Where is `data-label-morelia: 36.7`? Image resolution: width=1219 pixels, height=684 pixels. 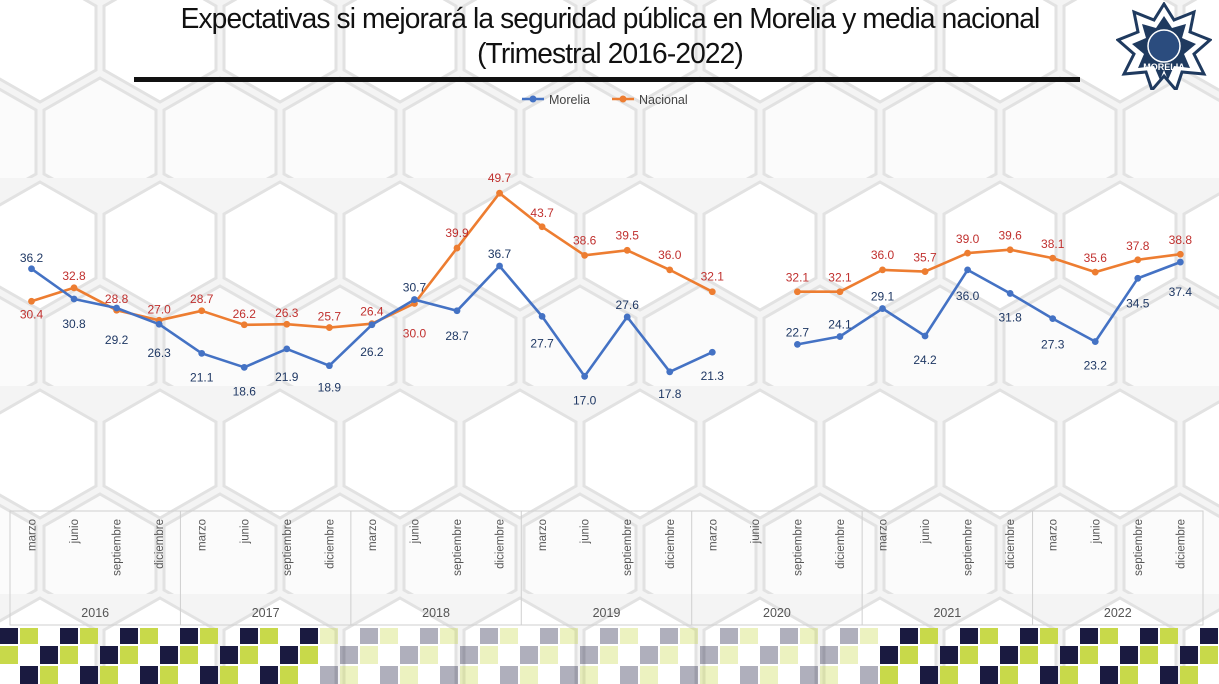 data-label-morelia: 36.7 is located at coordinates (500, 254).